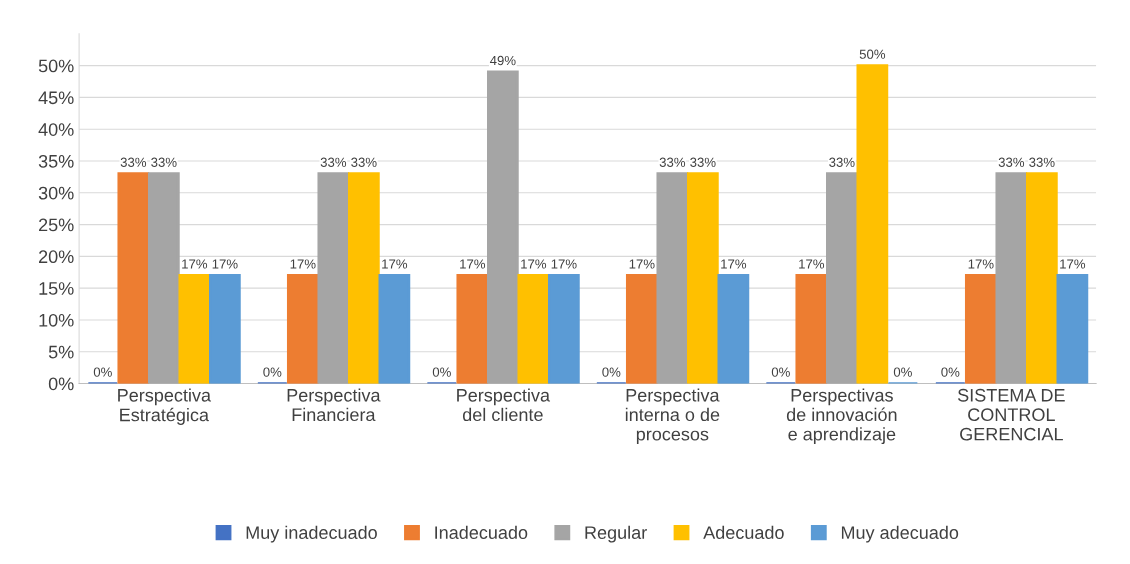 The width and height of the screenshot is (1130, 564). Describe the element at coordinates (481, 532) in the screenshot. I see `legend-label: Inadecuado` at that location.